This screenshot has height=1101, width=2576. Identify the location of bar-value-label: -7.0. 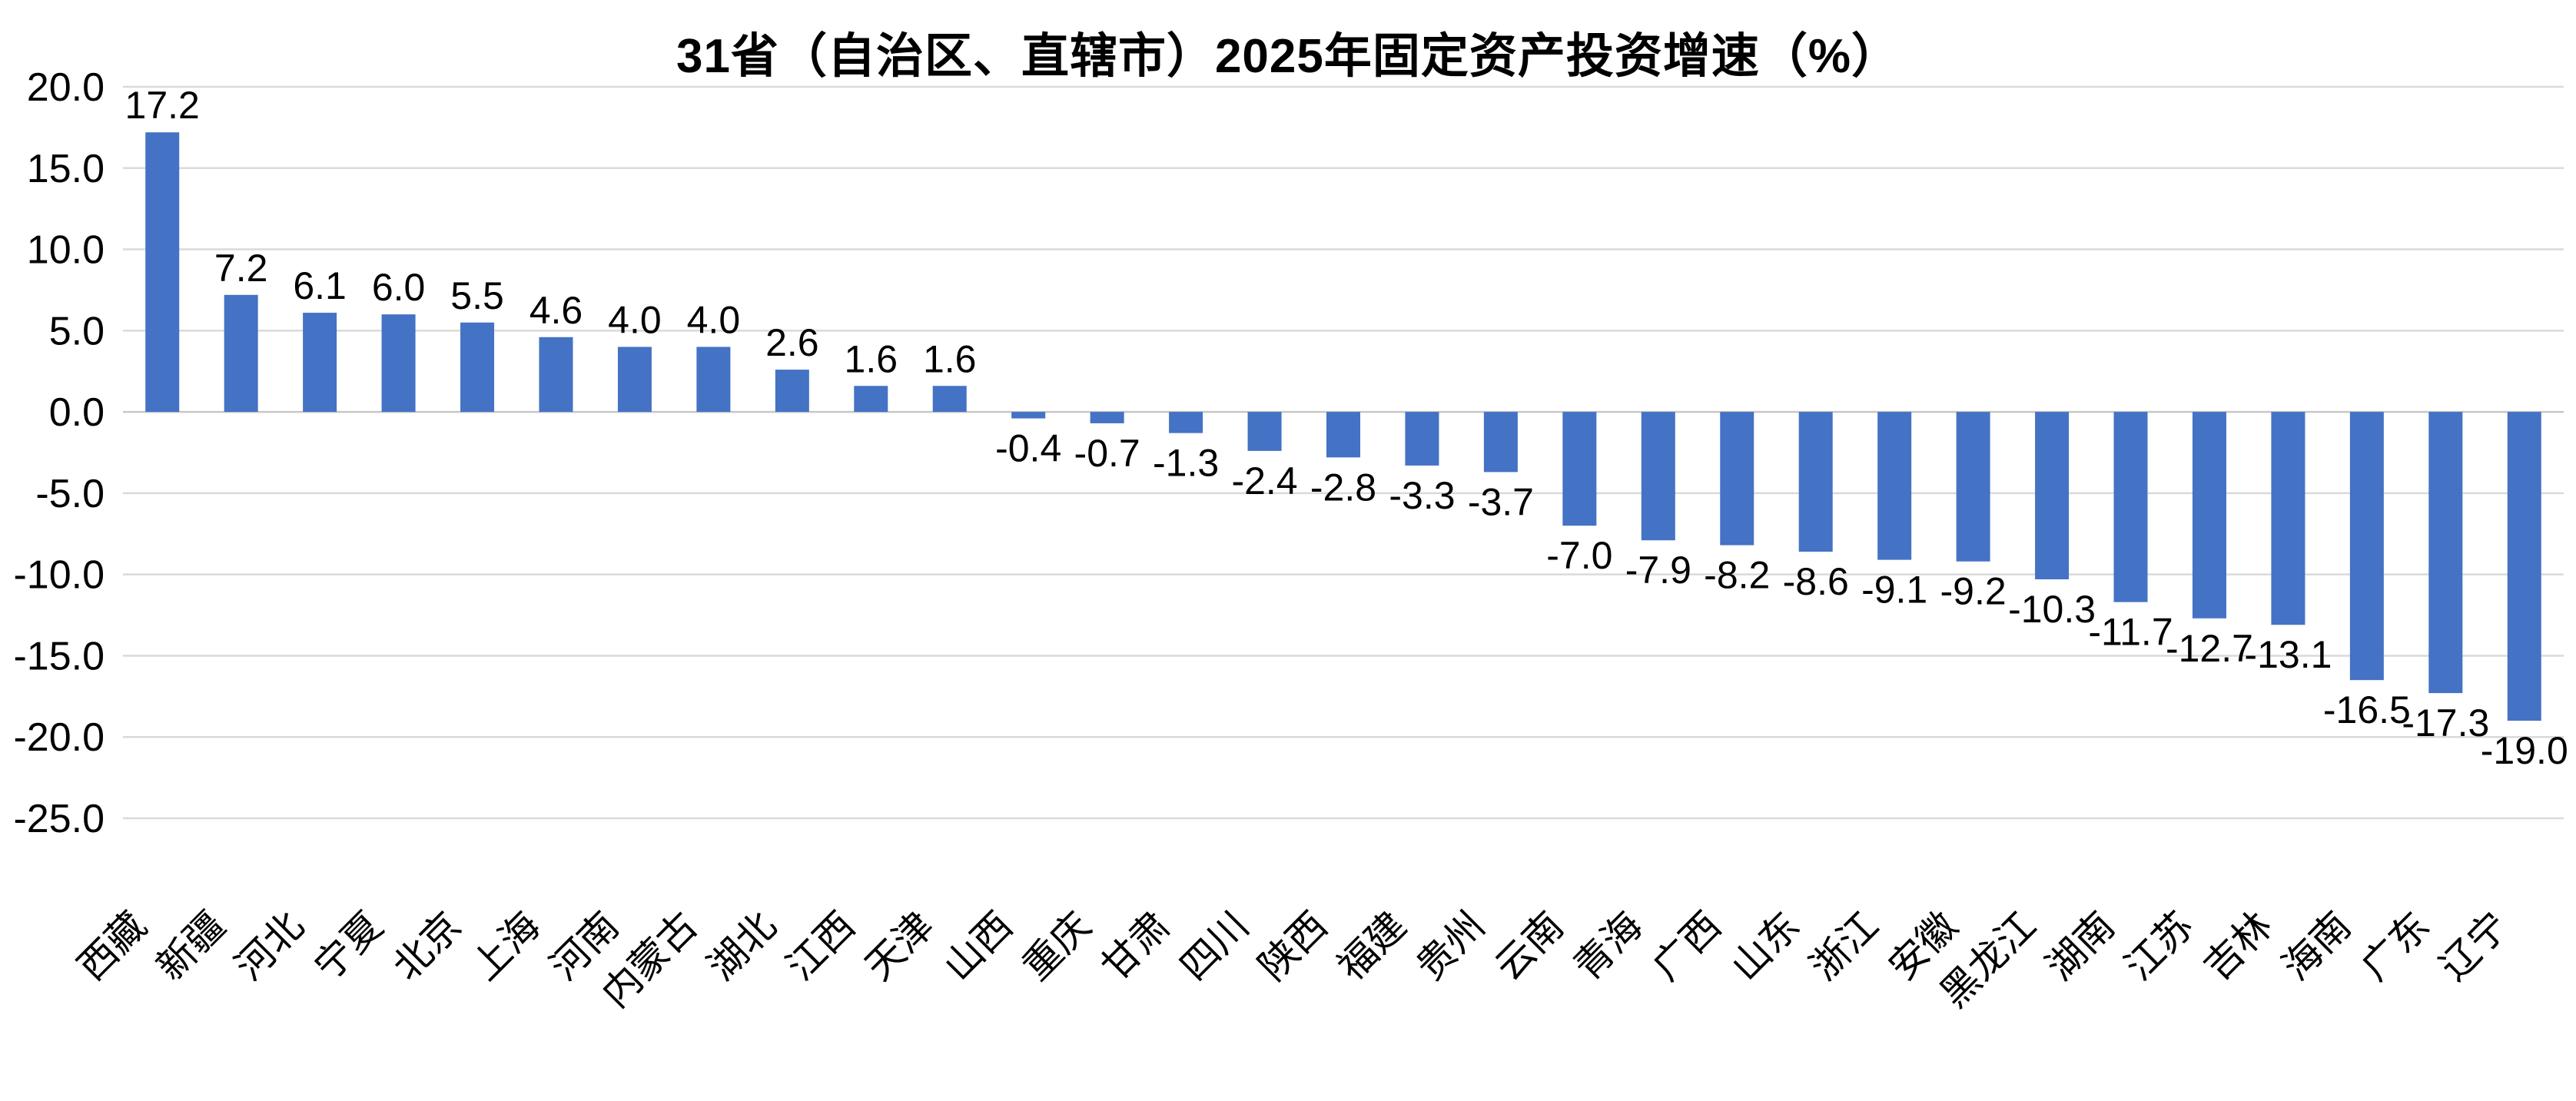
(1579, 555).